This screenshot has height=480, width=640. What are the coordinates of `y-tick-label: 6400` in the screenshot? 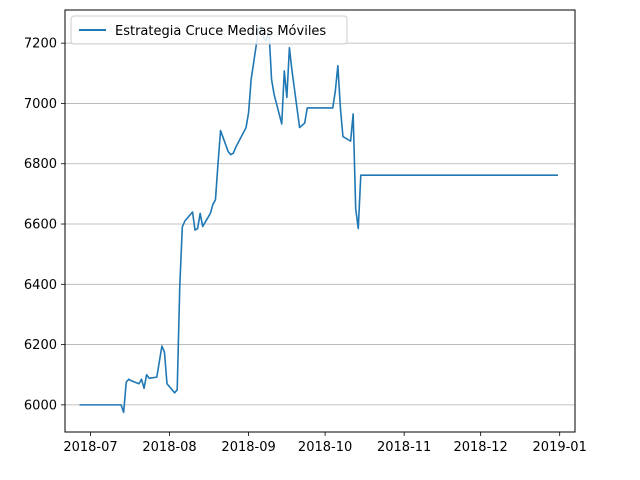 It's located at (40, 285).